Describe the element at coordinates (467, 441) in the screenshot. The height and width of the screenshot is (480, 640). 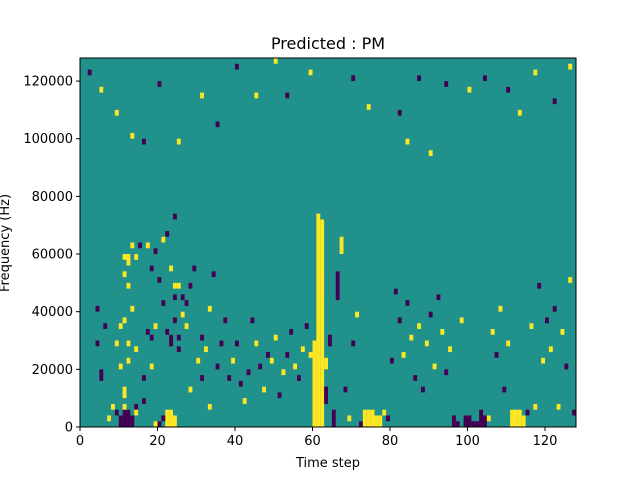
I see `x-tick-label: 100` at that location.